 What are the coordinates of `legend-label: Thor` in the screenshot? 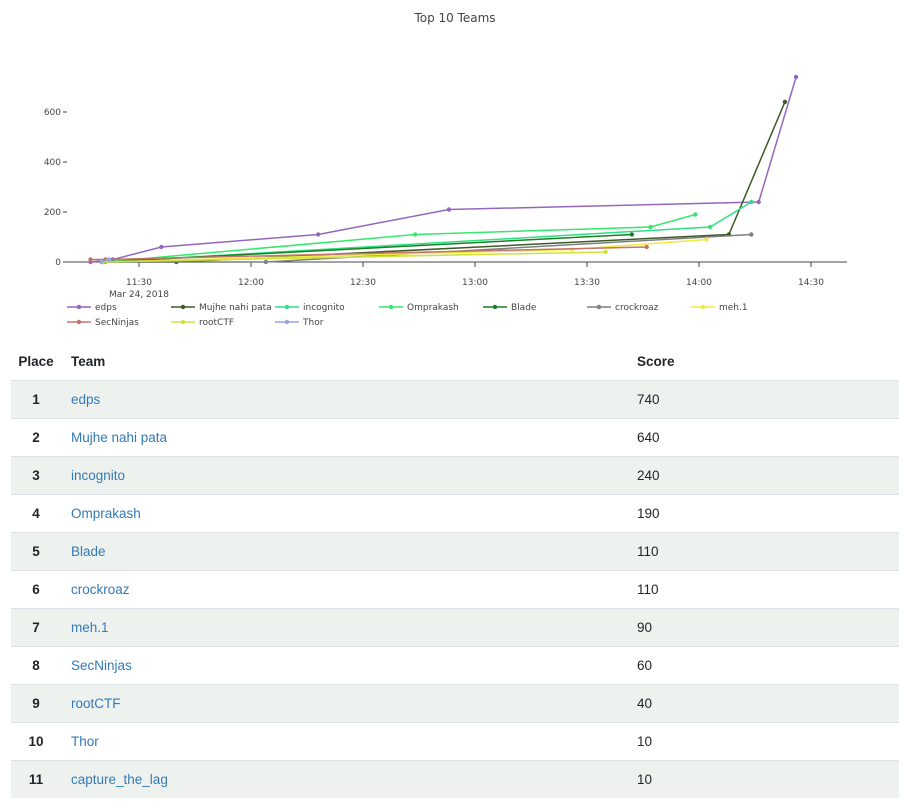 It's located at (313, 323).